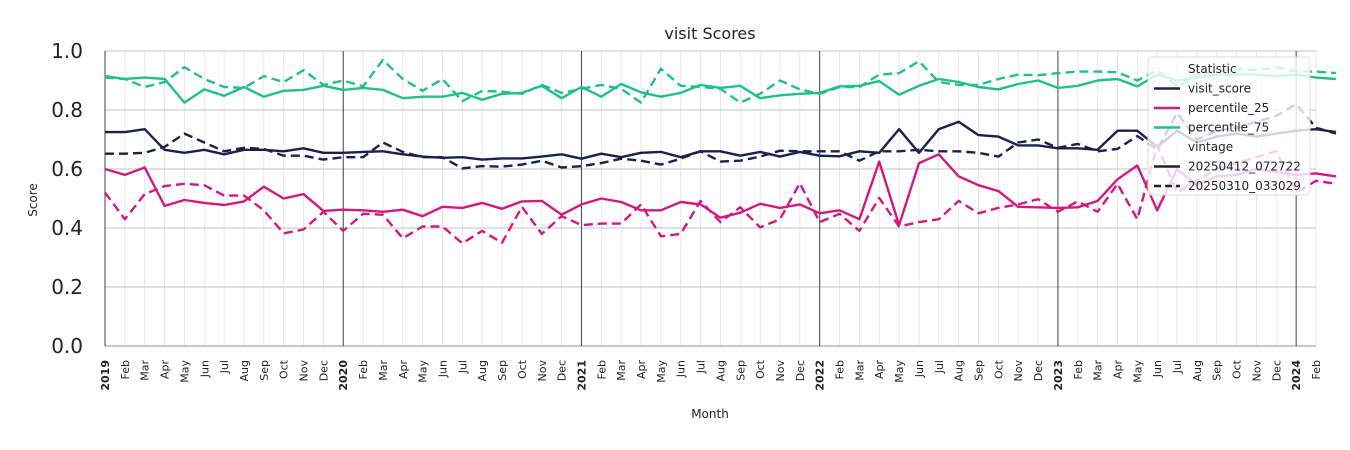  I want to click on y-axis-ticks: 0.0 0.2 0.4 0.6 0.8 1.0, so click(67, 198).